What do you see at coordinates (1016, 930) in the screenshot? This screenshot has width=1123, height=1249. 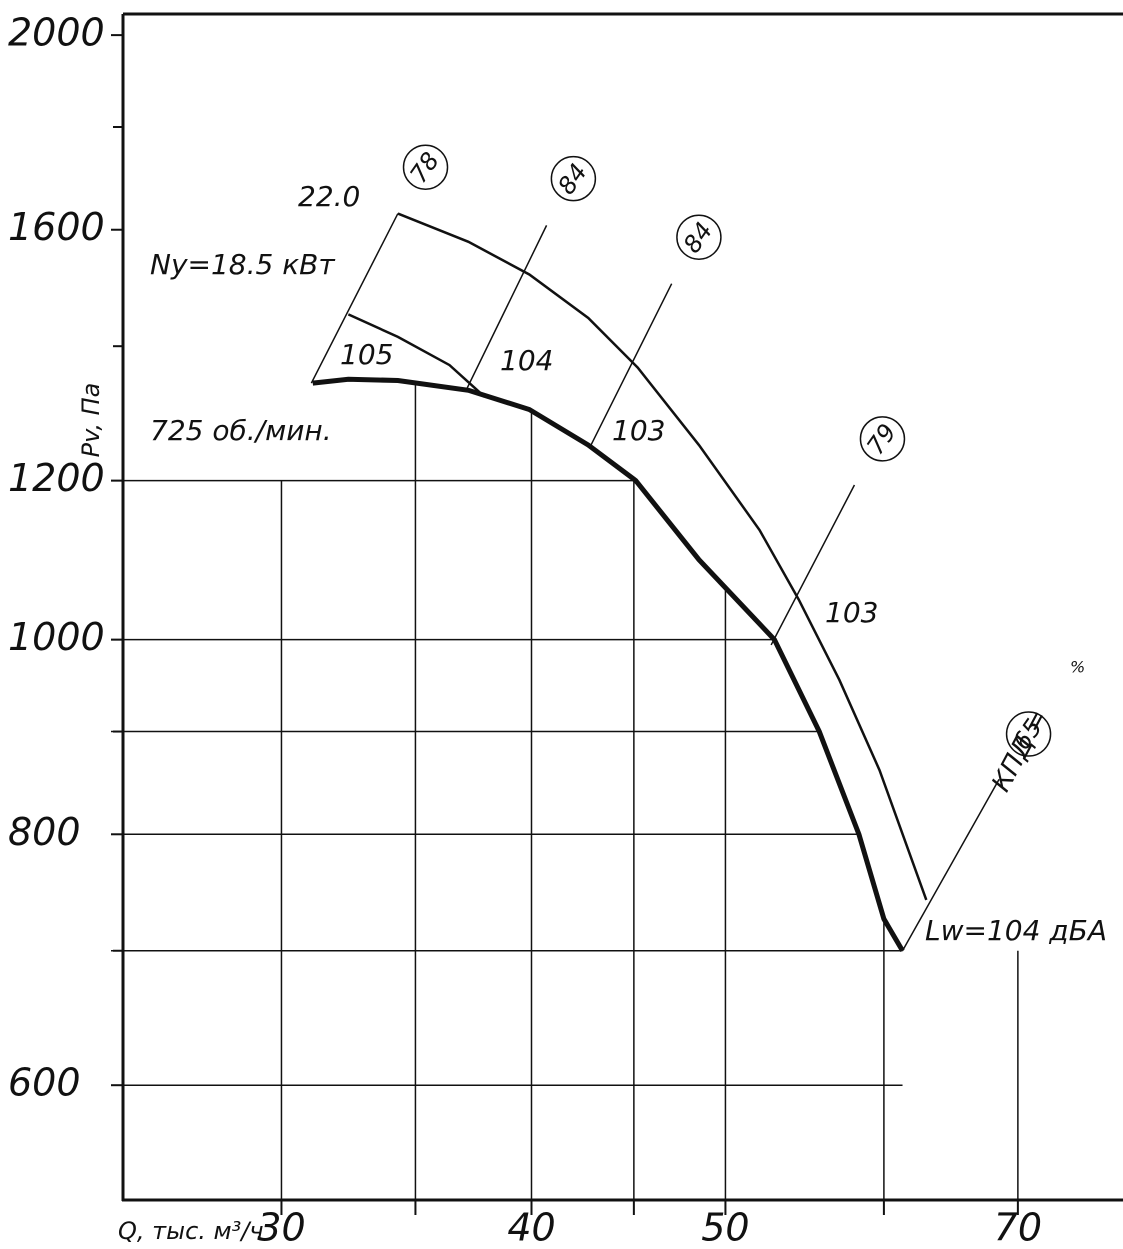 I see `sound-power-label: Lw=104 дБА` at bounding box center [1016, 930].